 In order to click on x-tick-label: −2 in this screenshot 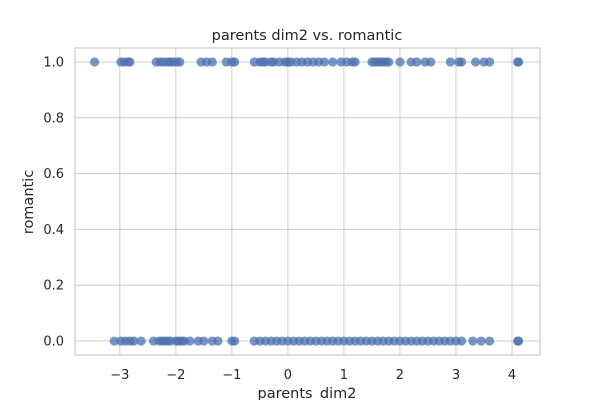, I will do `click(175, 375)`.